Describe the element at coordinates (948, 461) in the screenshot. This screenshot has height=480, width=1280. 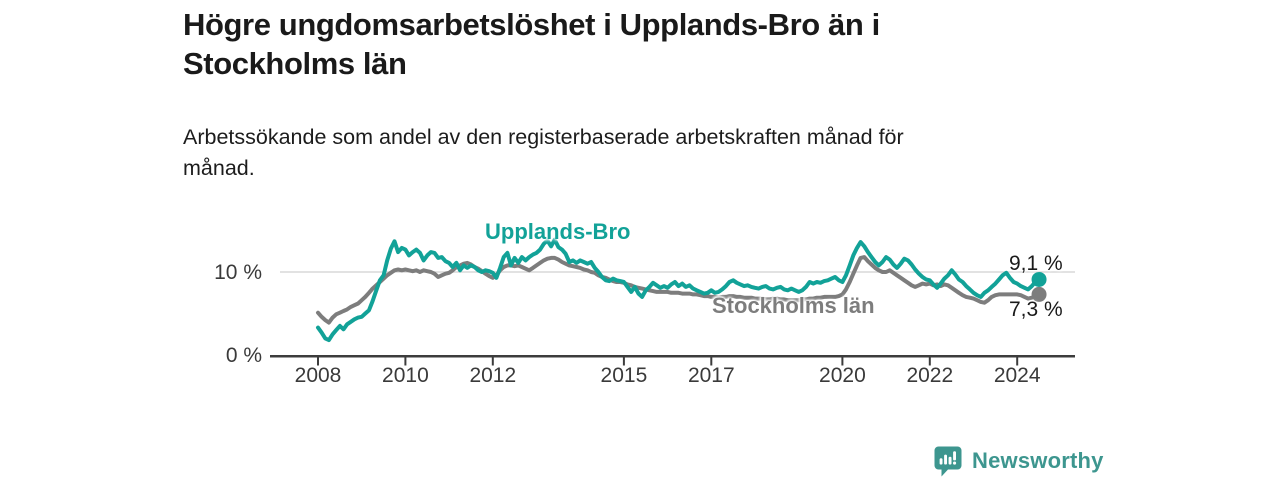
I see `newsworthy-speech-bubble-bar-chart-icon` at that location.